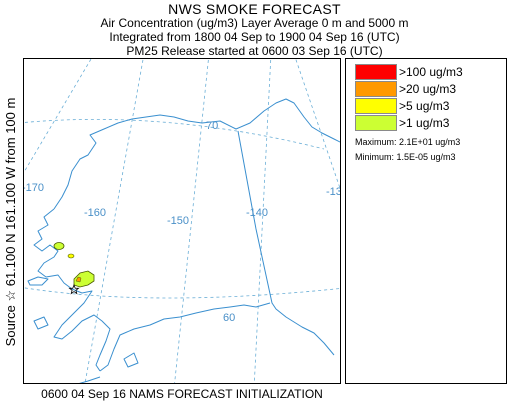  I want to click on longitude-170-line, so click(58, 116).